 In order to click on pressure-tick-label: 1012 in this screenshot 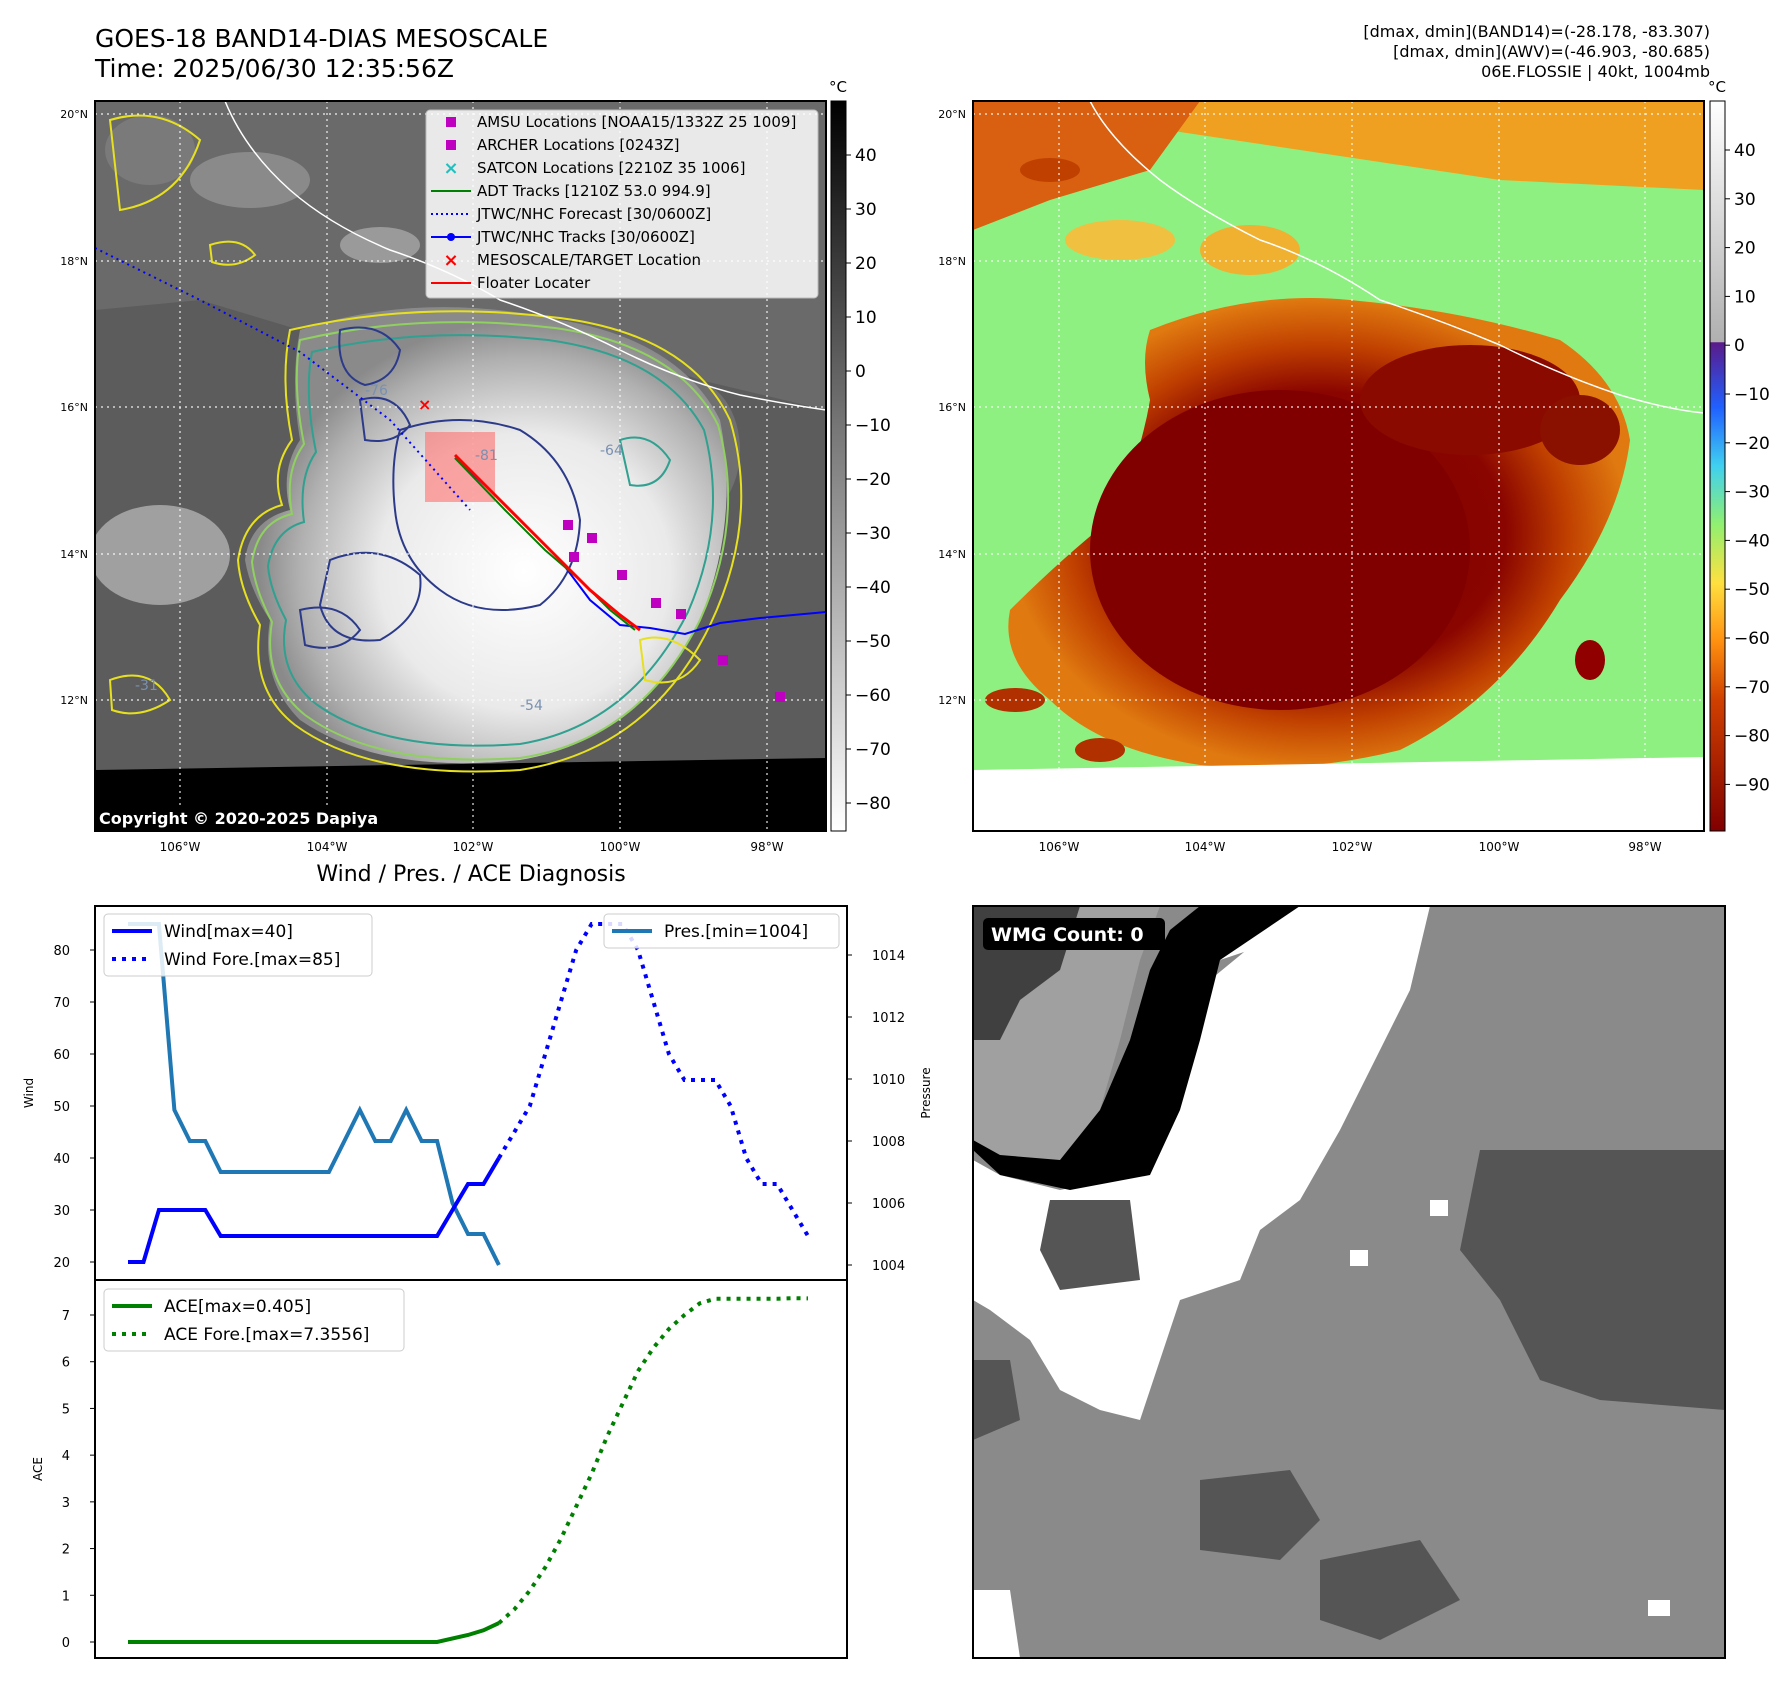, I will do `click(888, 1018)`.